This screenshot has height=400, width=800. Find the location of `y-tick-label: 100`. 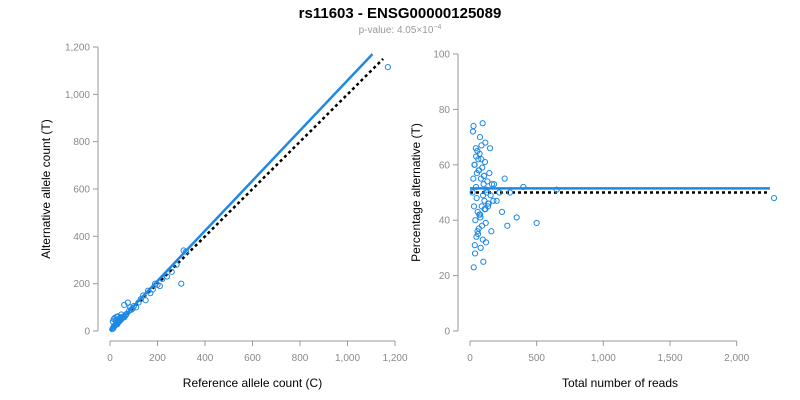

y-tick-label: 100 is located at coordinates (441, 55).